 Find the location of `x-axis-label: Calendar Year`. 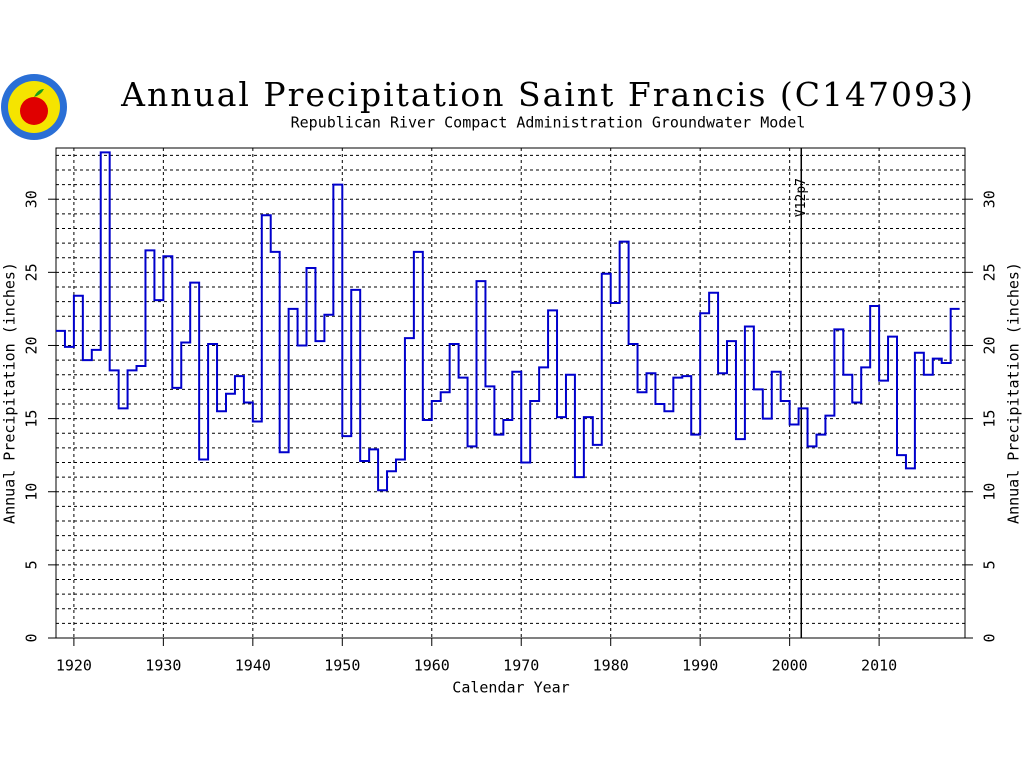

x-axis-label: Calendar Year is located at coordinates (510, 688).